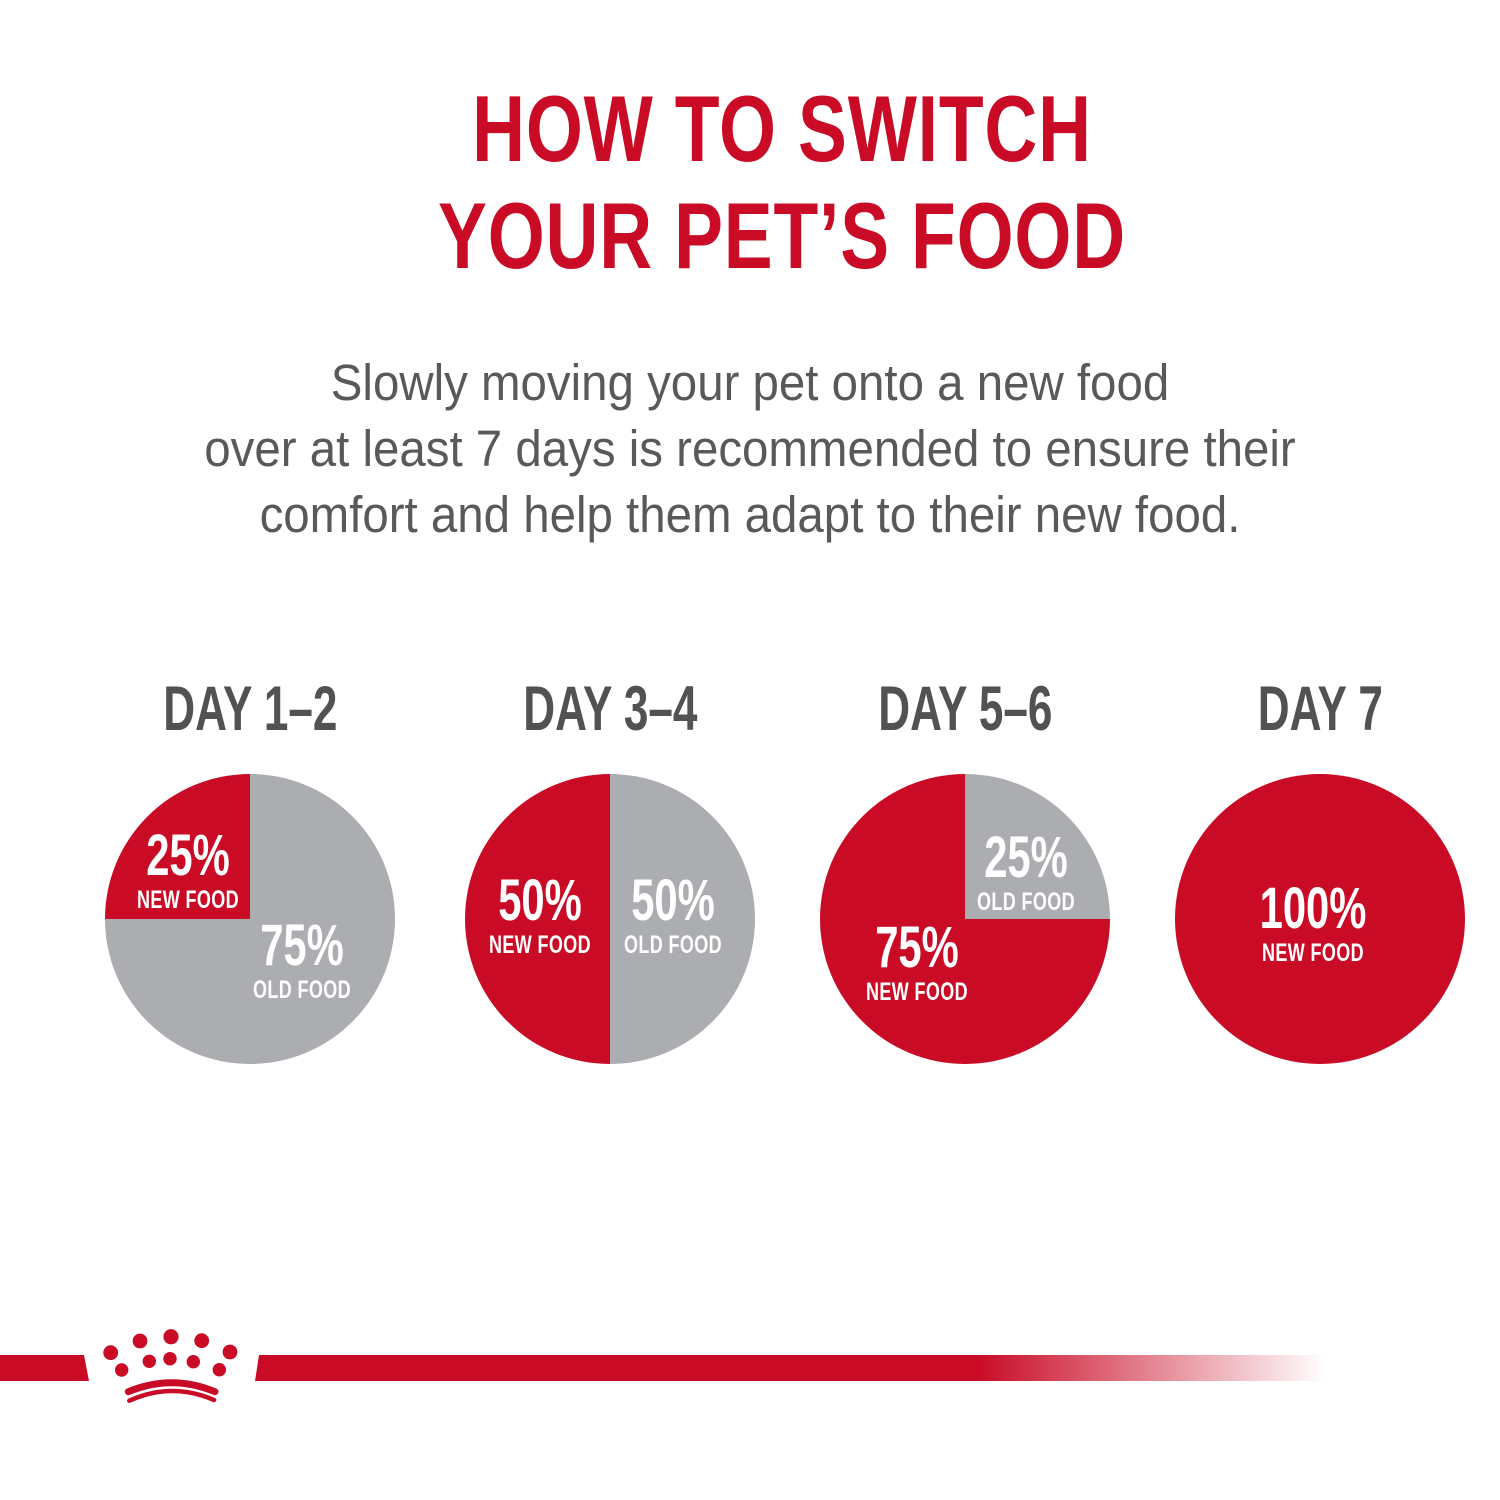 The image size is (1500, 1500). I want to click on slice-label-new-food: 50% NEW FOOD, so click(540, 913).